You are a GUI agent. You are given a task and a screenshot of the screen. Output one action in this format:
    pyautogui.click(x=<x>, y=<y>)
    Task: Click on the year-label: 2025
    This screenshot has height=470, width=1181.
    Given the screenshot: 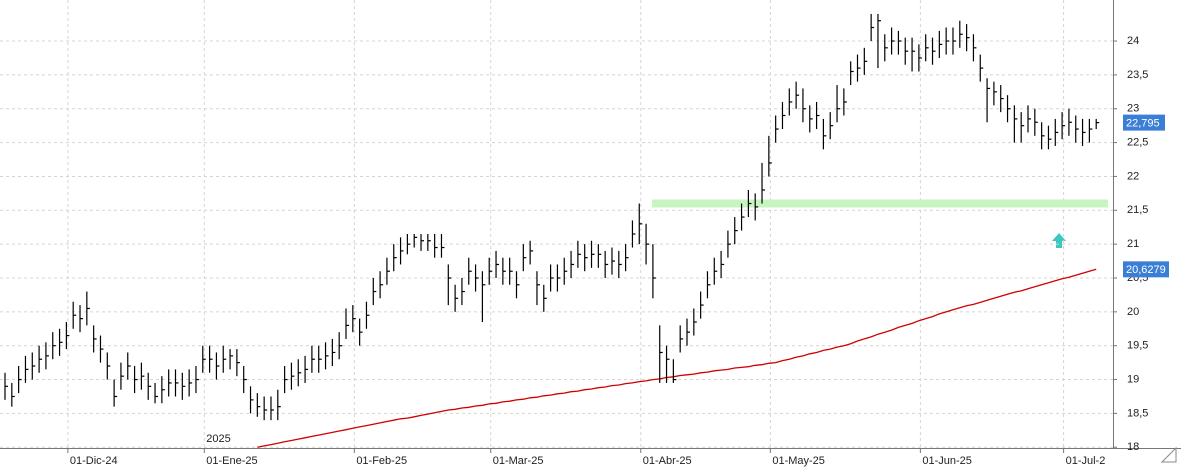 What is the action you would take?
    pyautogui.click(x=218, y=439)
    